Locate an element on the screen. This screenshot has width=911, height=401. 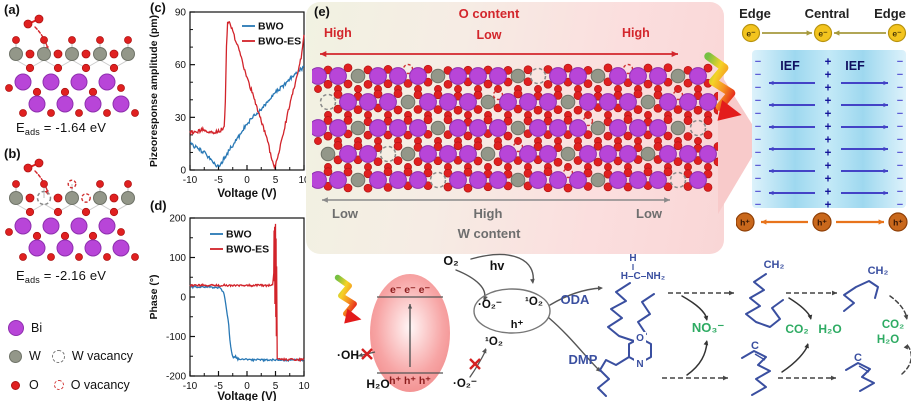
content-gradient-arrows is located at coordinates (499, 127).